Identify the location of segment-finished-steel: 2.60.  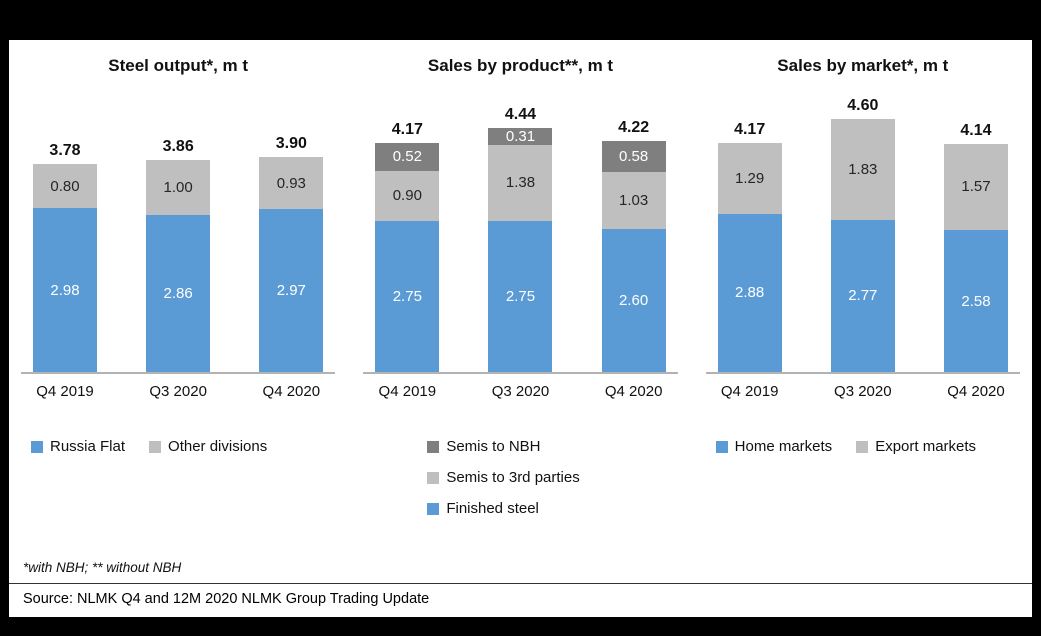
(633, 300).